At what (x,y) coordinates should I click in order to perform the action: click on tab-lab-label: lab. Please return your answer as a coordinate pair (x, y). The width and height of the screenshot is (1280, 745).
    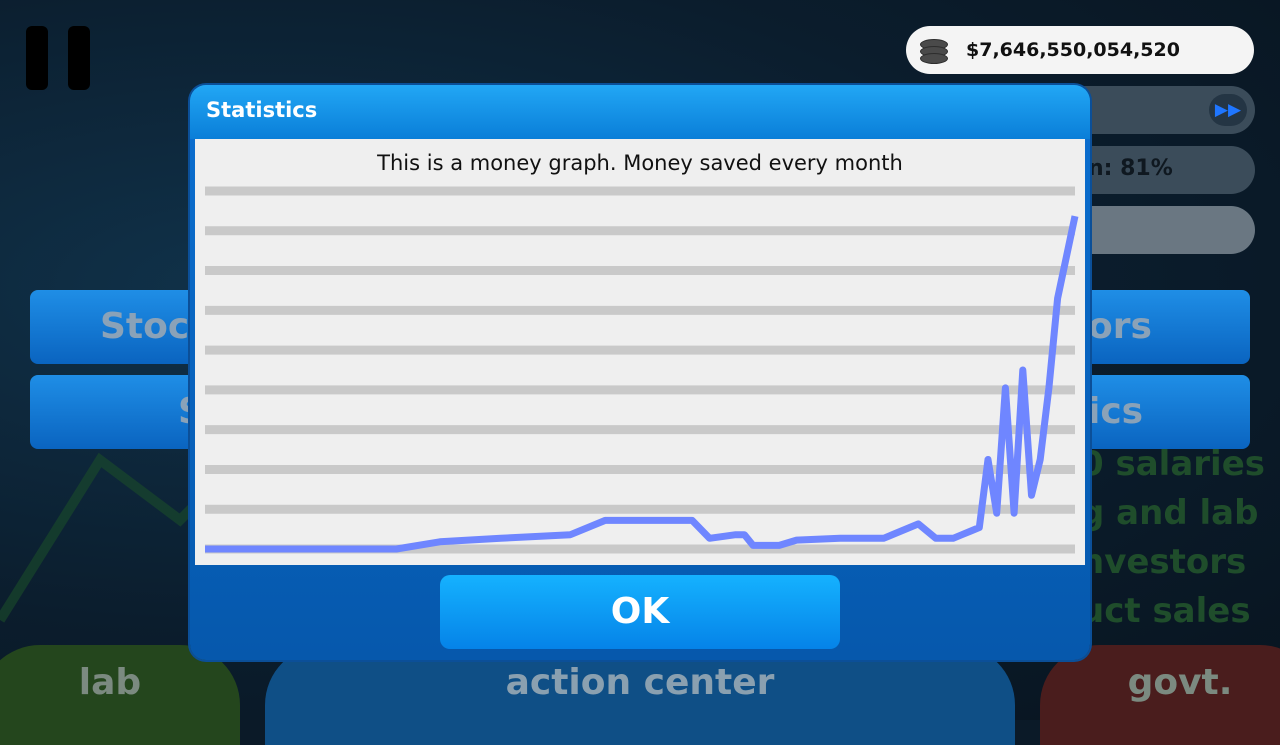
    Looking at the image, I should click on (110, 682).